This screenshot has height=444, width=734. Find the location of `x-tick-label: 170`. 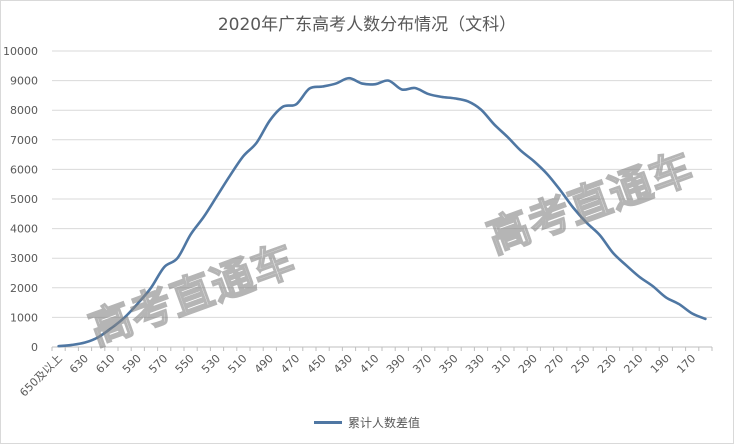

x-tick-label: 170 is located at coordinates (686, 364).